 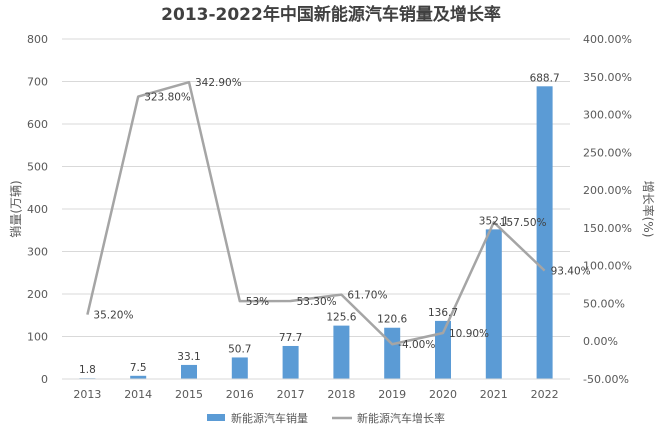 I want to click on chart-title: 2013-2022年中国新能源汽车销量及增长率, so click(x=331, y=14).